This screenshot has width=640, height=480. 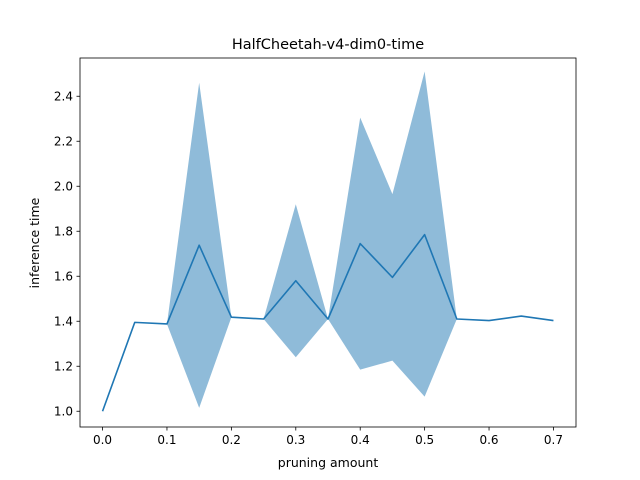 What do you see at coordinates (63, 321) in the screenshot?
I see `y-tick-label: 1.4` at bounding box center [63, 321].